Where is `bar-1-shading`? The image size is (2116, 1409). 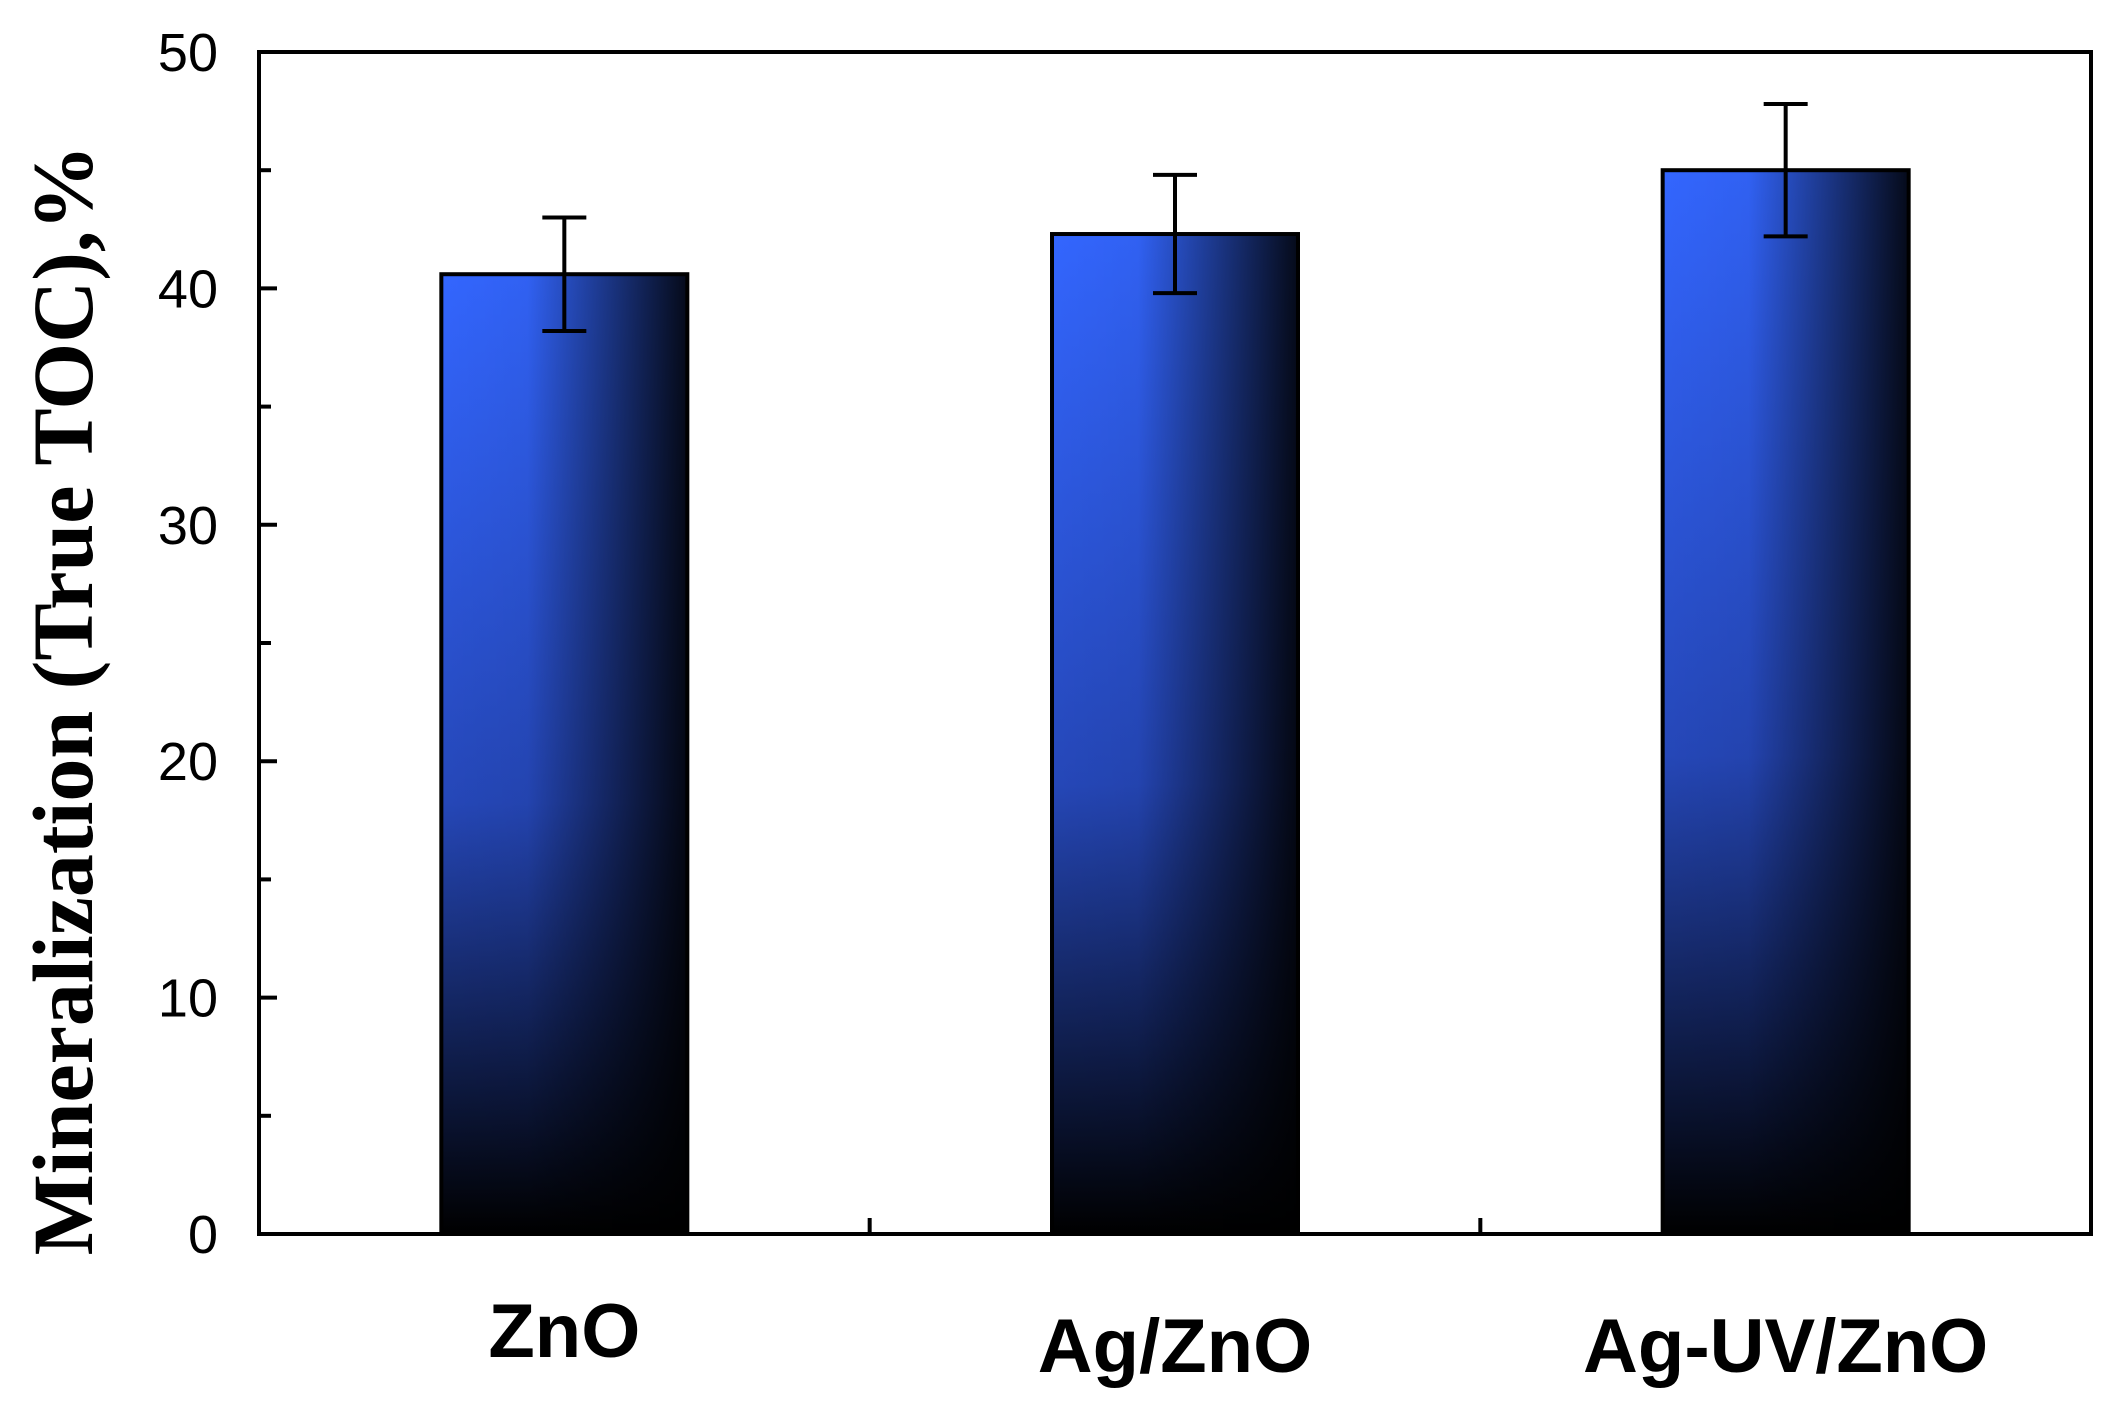 bar-1-shading is located at coordinates (564, 754).